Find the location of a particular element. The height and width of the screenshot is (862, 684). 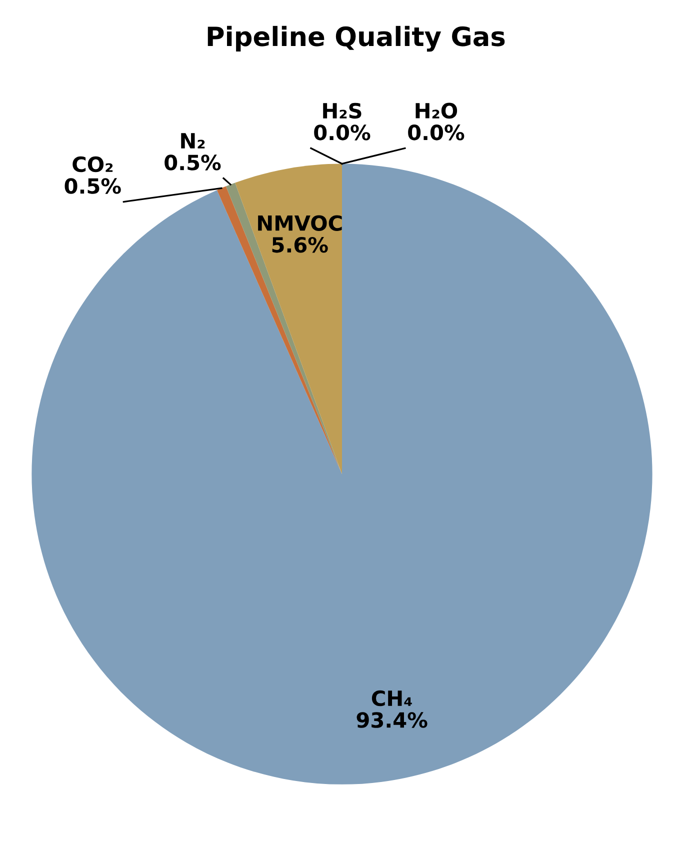

data-label: 5.6% is located at coordinates (300, 244).